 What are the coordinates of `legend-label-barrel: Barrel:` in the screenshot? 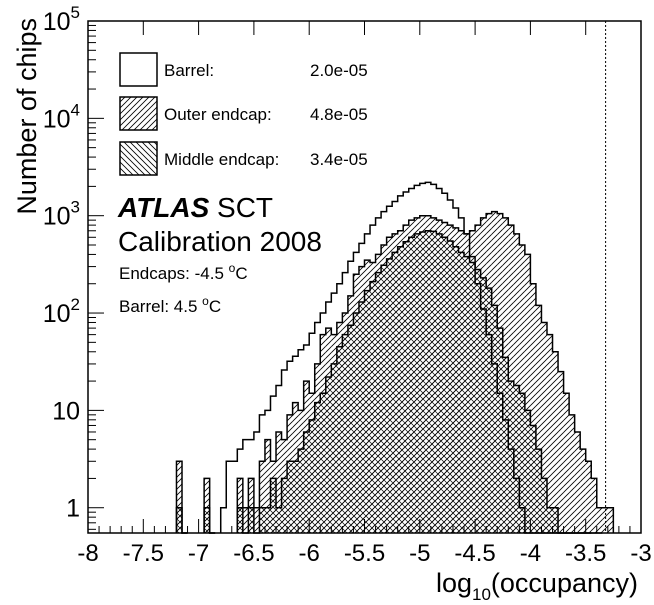 It's located at (189, 70).